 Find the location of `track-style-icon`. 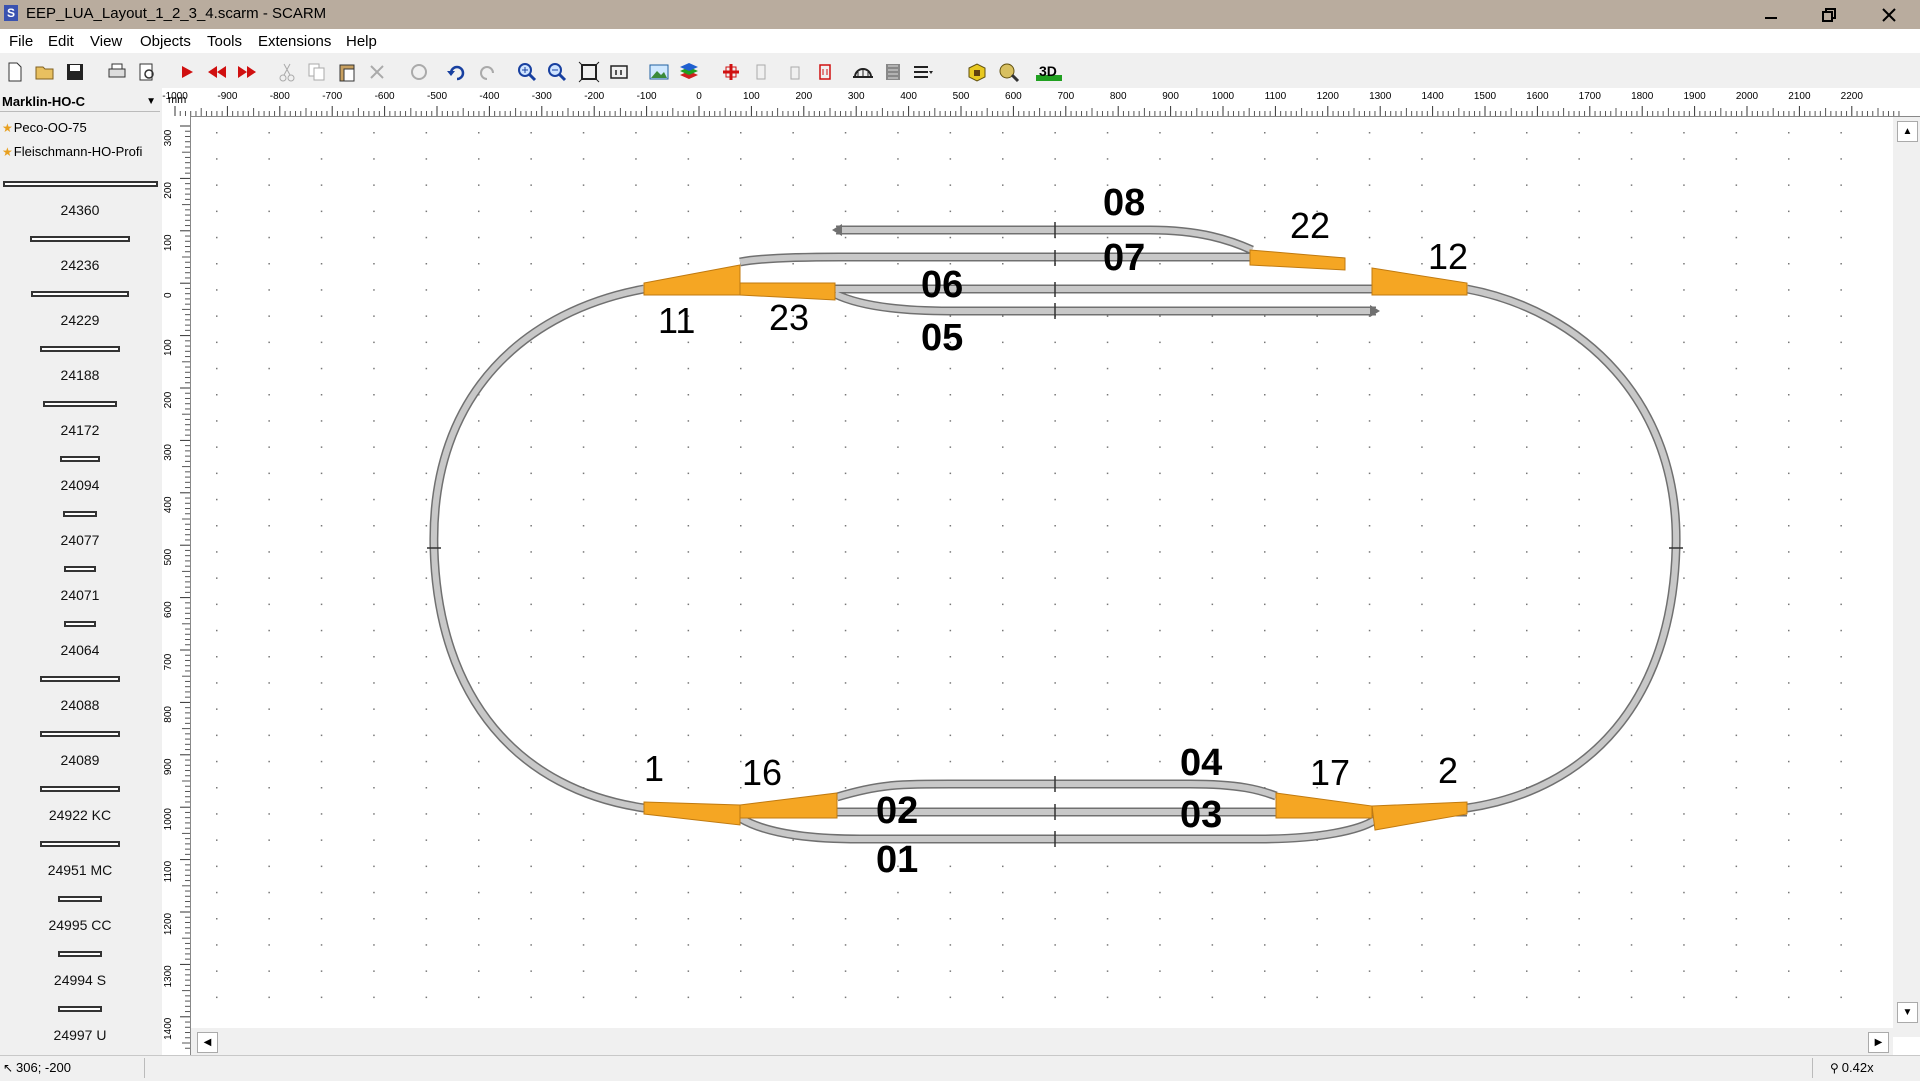

track-style-icon is located at coordinates (923, 72).